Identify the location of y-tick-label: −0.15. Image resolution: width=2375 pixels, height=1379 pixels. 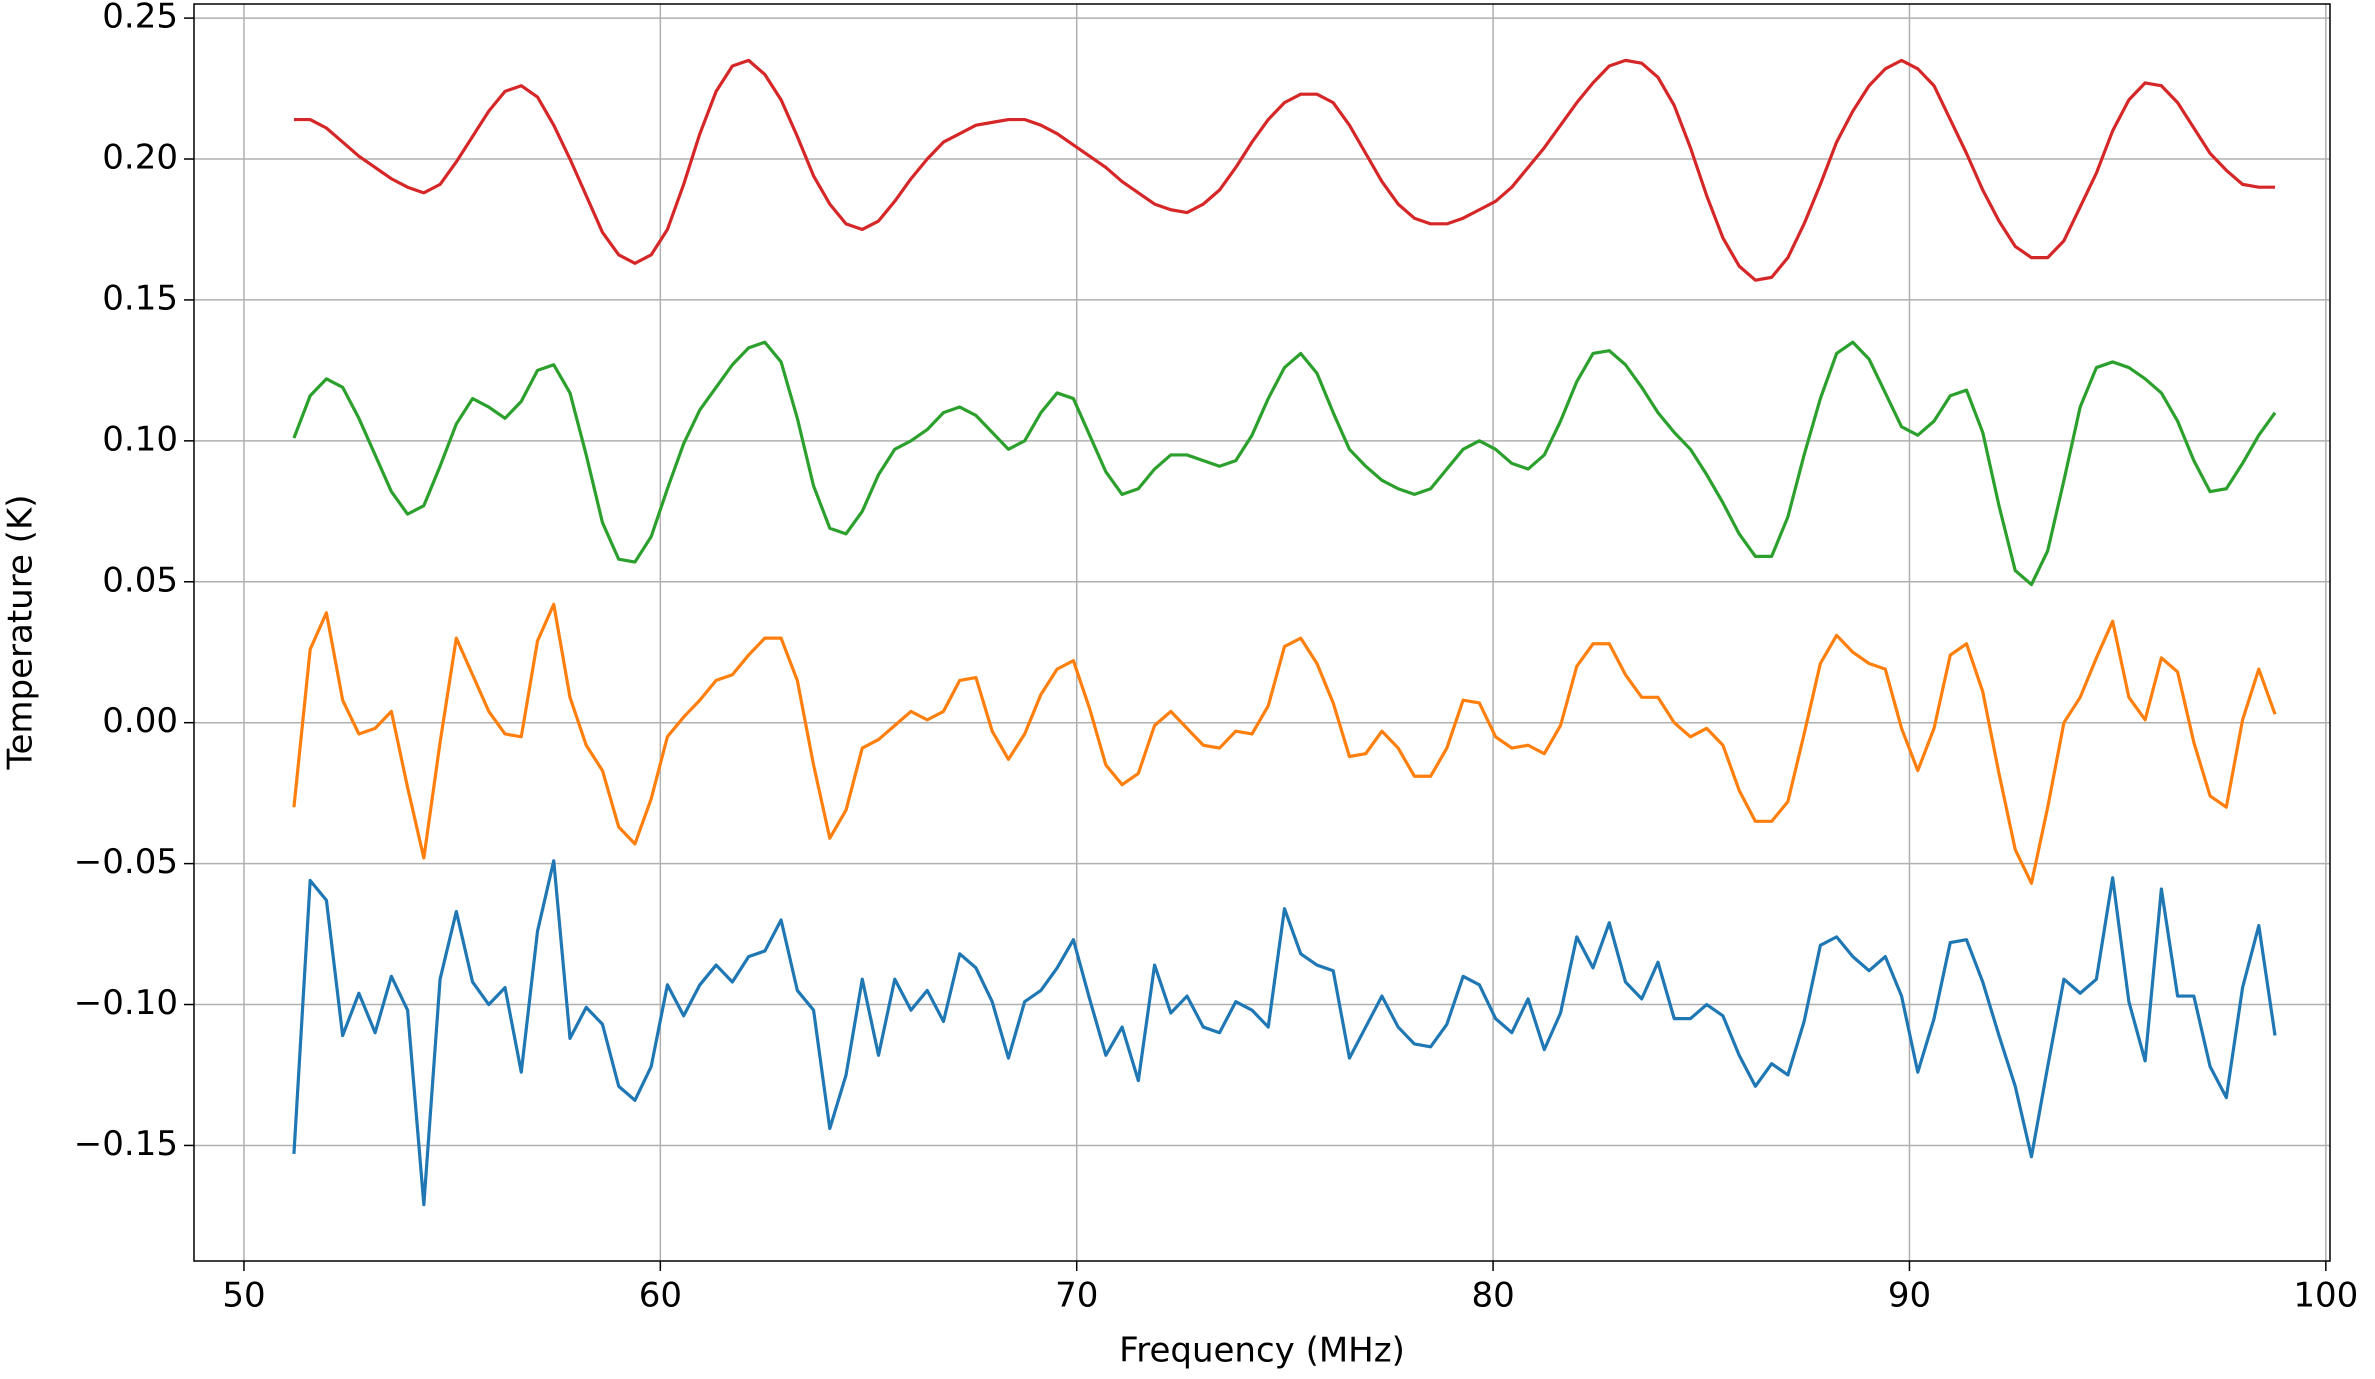
(126, 1144).